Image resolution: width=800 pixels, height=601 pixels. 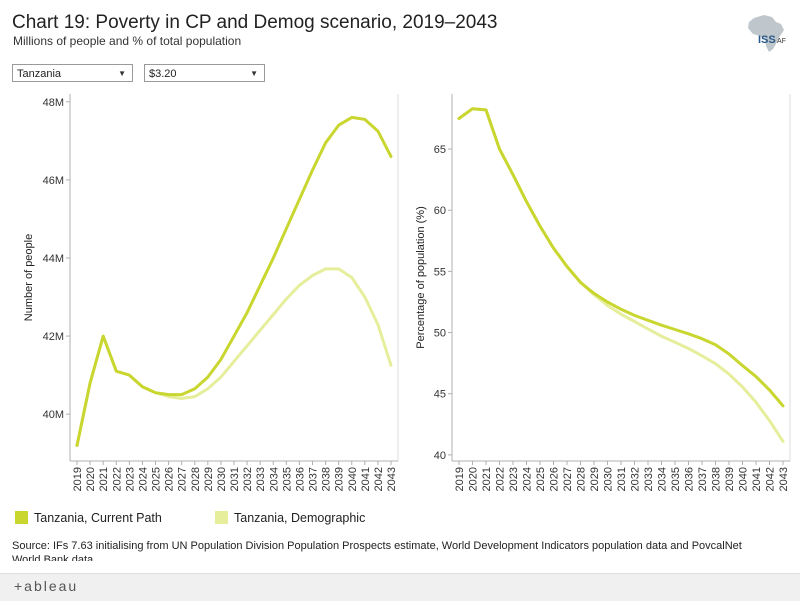 I want to click on y-axis-title: Number of people, so click(x=29, y=277).